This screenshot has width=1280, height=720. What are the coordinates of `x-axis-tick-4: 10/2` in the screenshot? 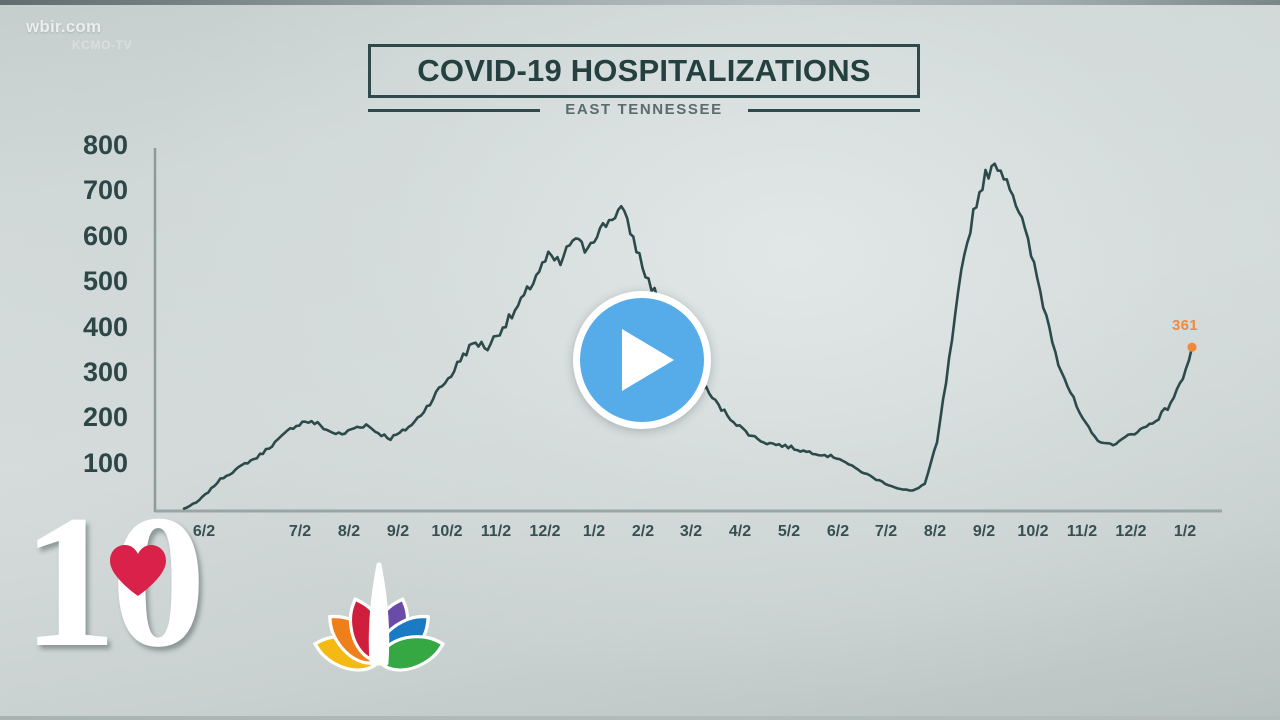 It's located at (447, 531).